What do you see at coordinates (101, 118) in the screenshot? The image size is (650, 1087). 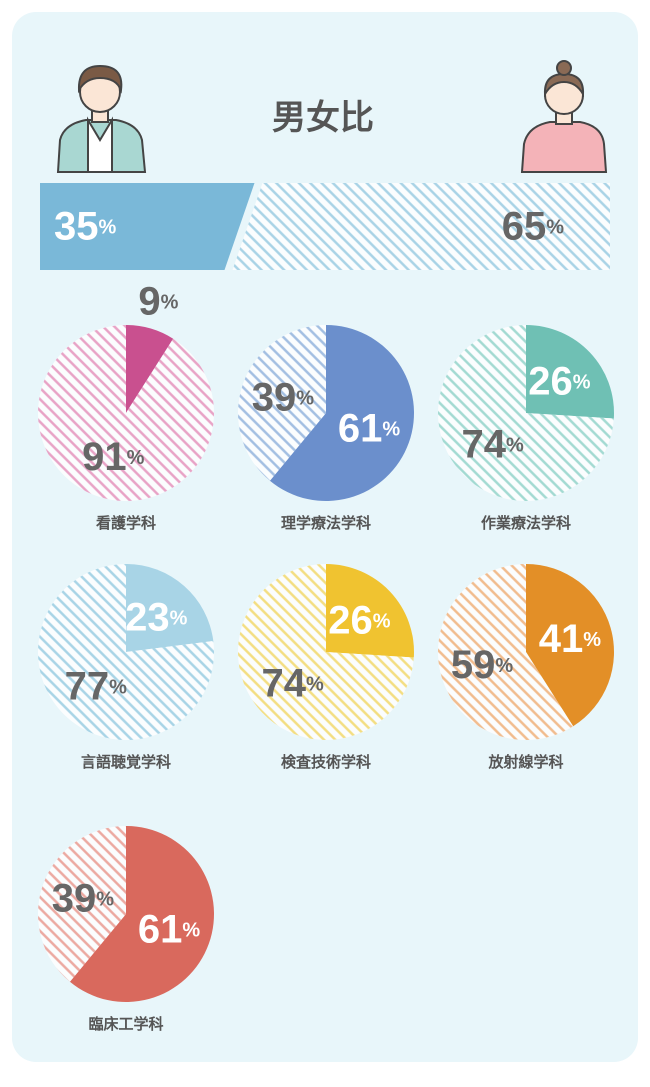 I see `man-icon` at bounding box center [101, 118].